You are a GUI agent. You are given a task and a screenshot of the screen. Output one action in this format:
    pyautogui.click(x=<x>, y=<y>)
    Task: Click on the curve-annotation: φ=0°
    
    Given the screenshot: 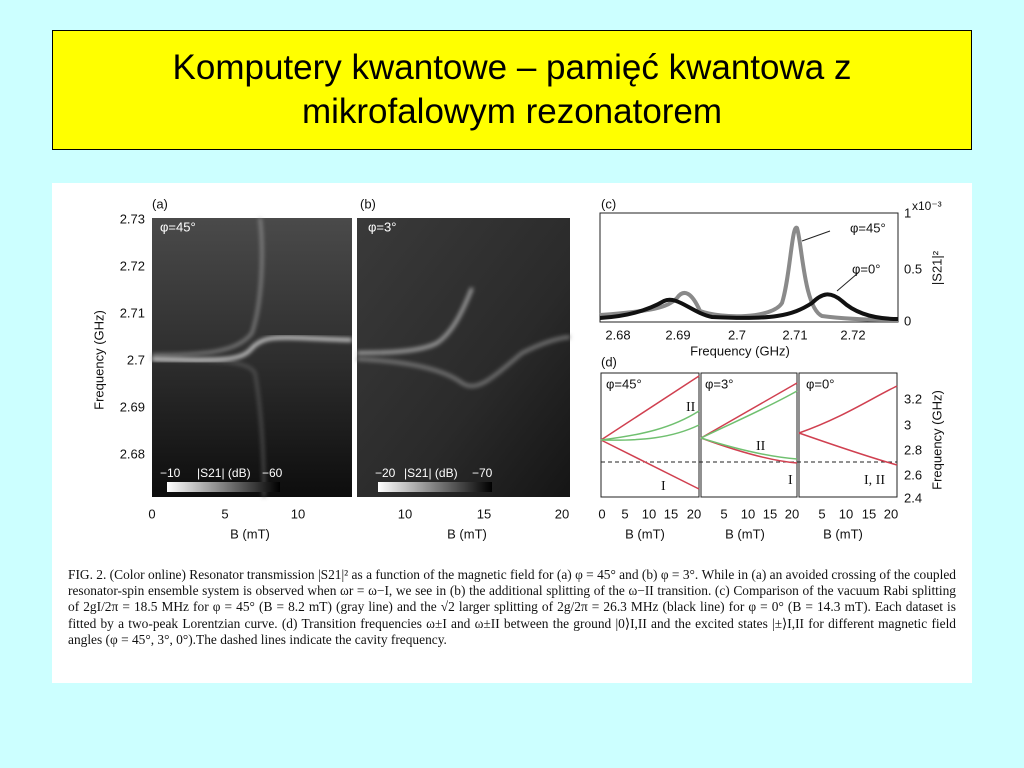 What is the action you would take?
    pyautogui.click(x=866, y=268)
    